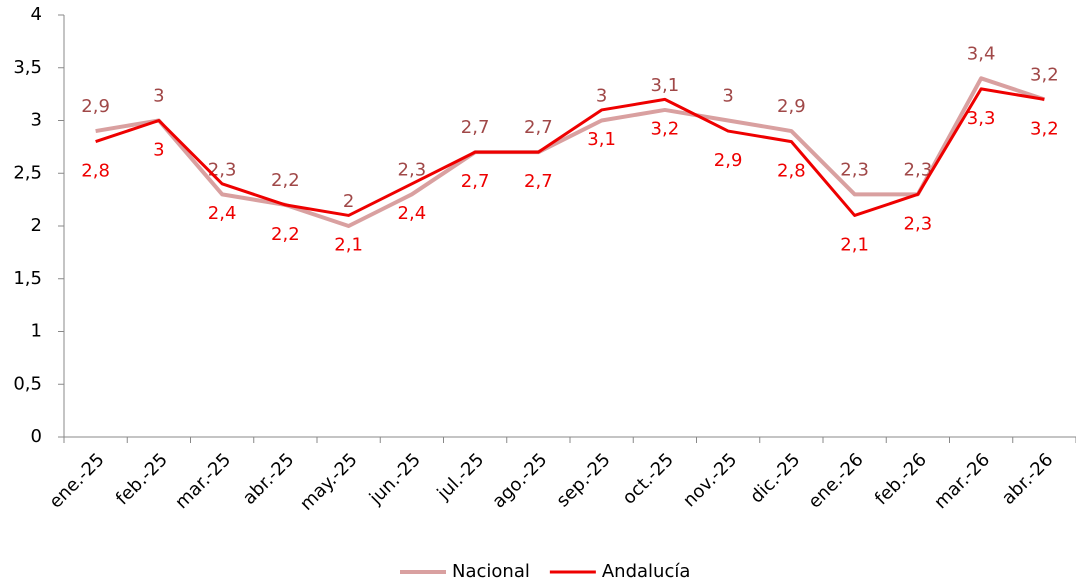 The height and width of the screenshot is (584, 1076). I want to click on data-label: 3,3, so click(981, 118).